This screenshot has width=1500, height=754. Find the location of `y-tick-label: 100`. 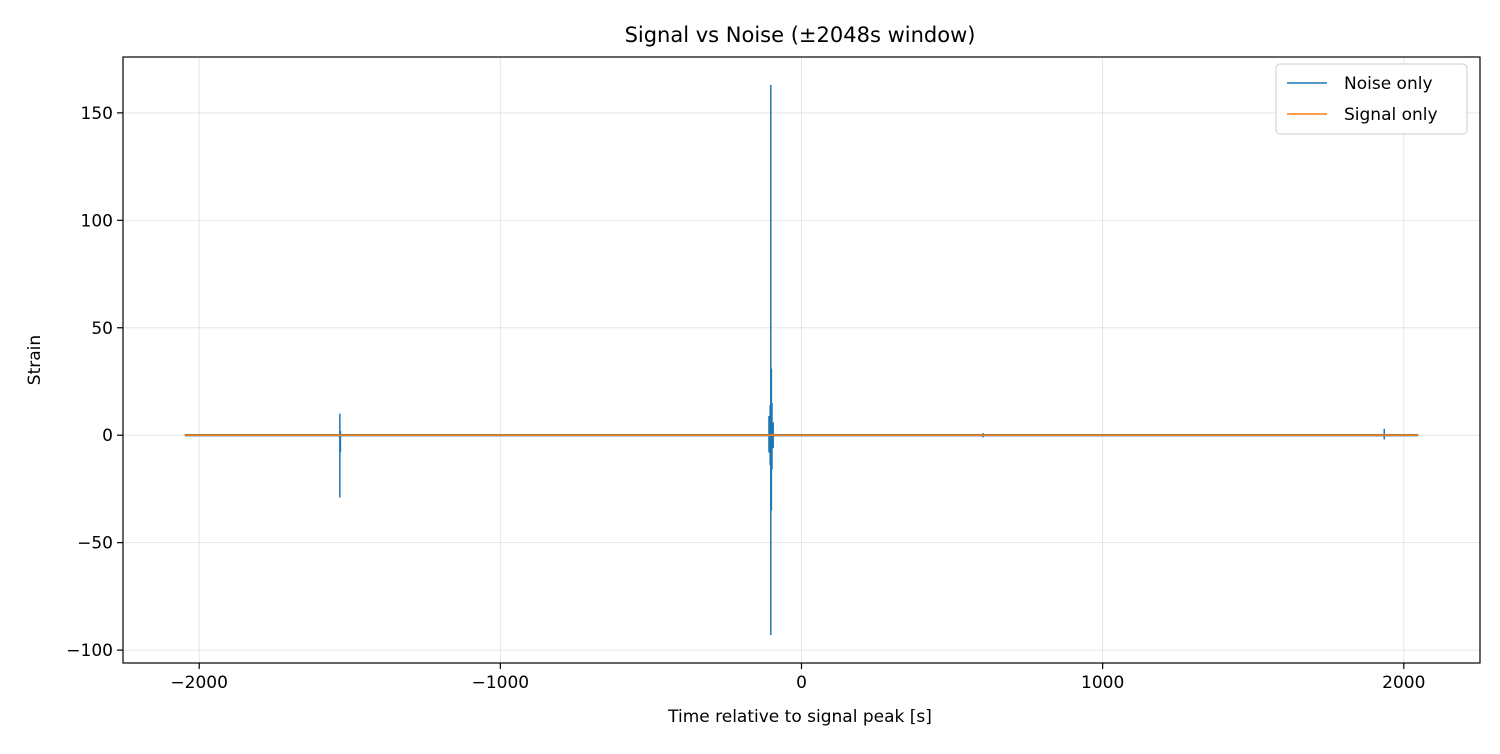

y-tick-label: 100 is located at coordinates (97, 221).